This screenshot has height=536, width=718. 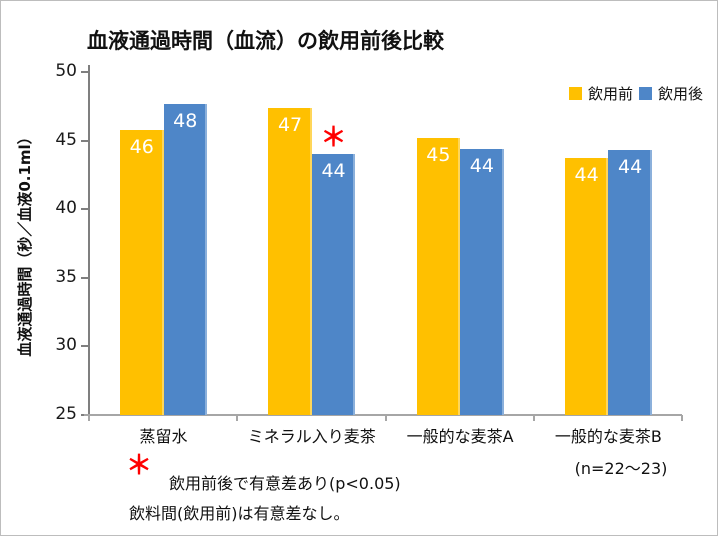 I want to click on footnote-no-difference: 飲料間(飲用前)は有意差なし。, so click(x=239, y=513).